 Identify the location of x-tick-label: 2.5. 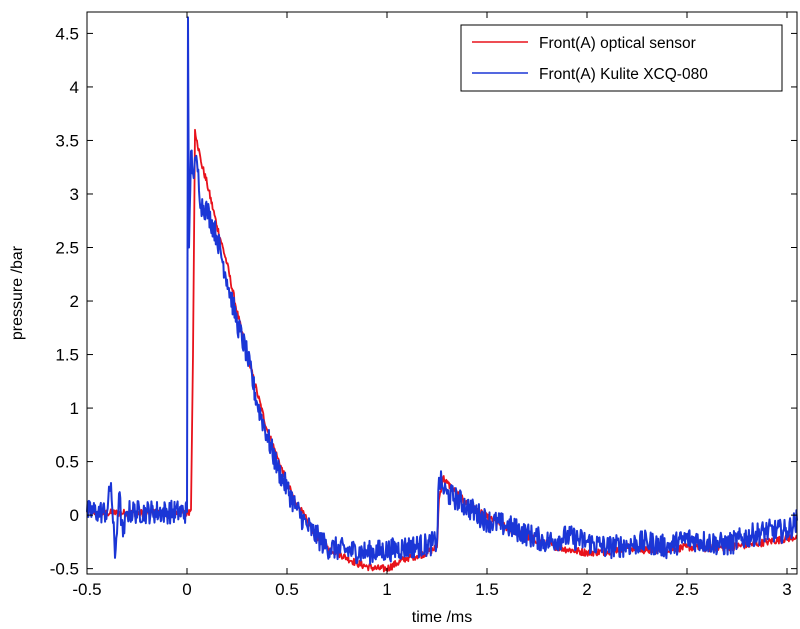
(687, 589).